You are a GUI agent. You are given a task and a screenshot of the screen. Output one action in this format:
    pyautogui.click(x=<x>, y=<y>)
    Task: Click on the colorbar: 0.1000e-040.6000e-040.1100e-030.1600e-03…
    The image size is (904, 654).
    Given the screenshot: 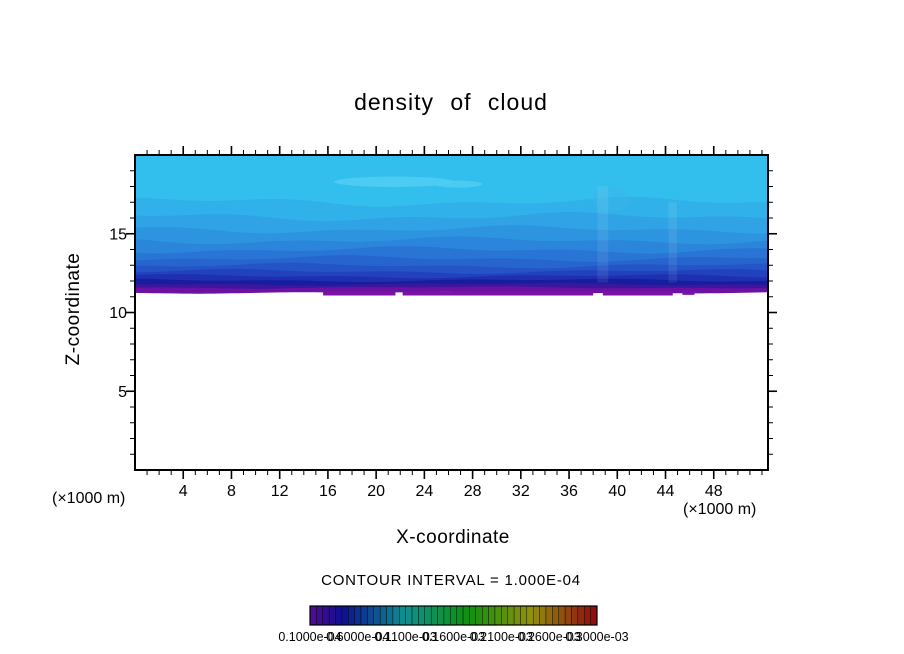 What is the action you would take?
    pyautogui.click(x=453, y=624)
    